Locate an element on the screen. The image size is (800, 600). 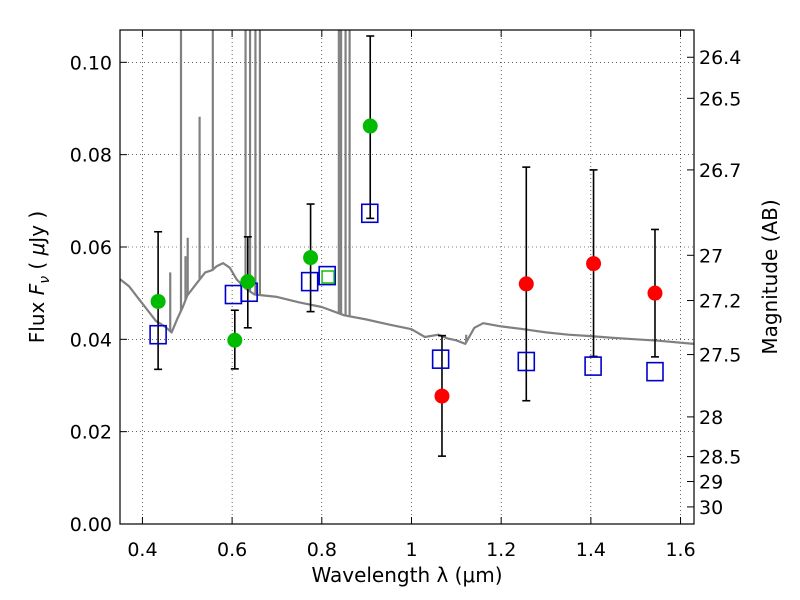
y-tick-label: 0.10 is located at coordinates (91, 63).